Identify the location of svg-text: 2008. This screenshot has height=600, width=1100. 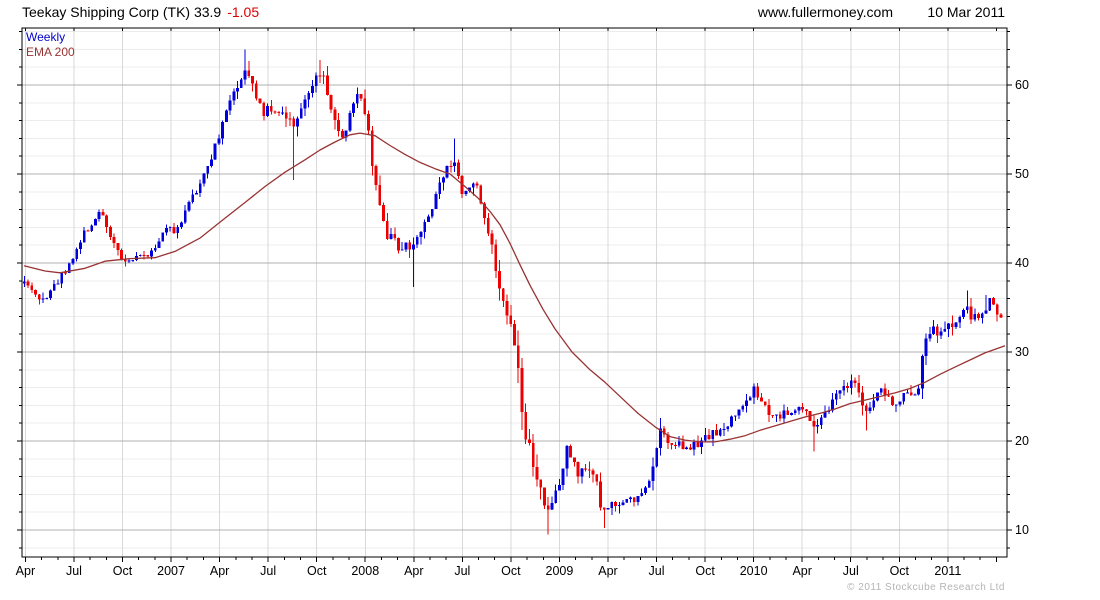
(365, 571).